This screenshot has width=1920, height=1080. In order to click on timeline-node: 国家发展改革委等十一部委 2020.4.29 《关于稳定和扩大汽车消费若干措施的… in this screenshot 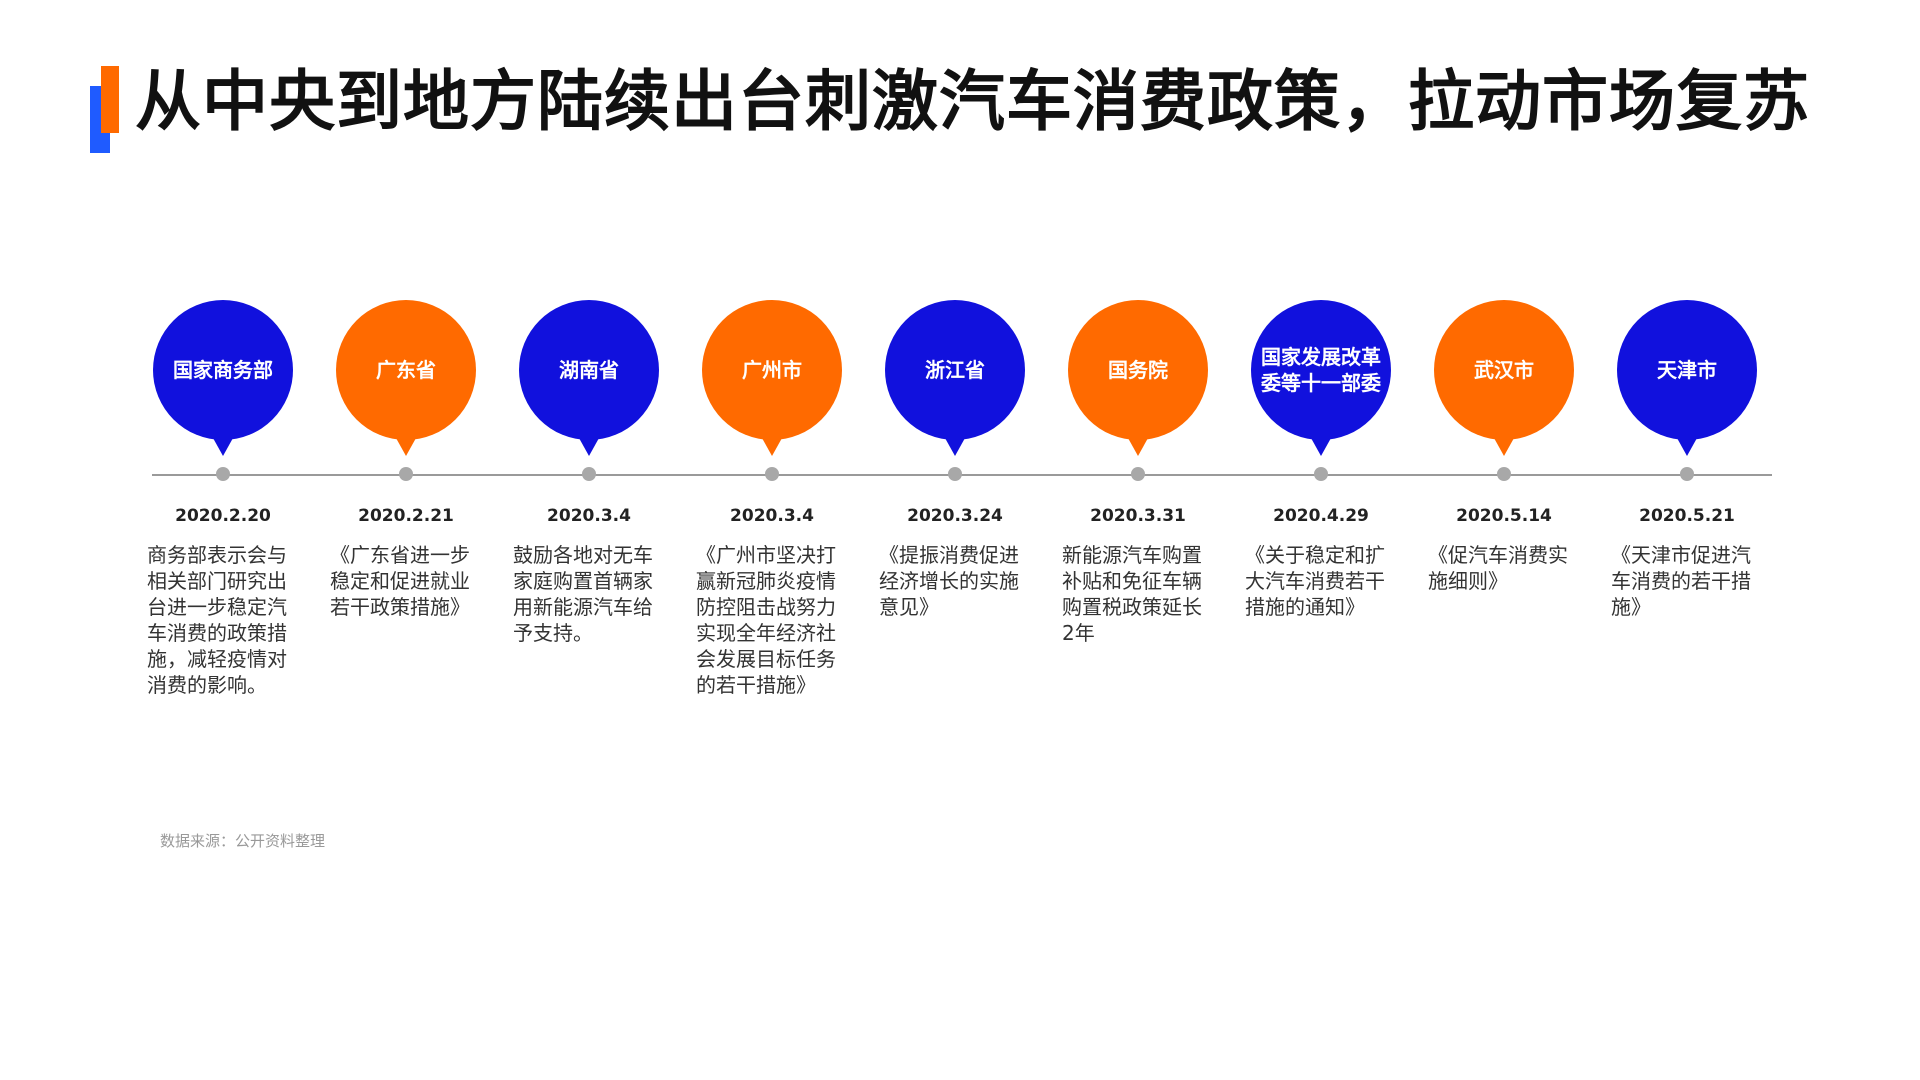, I will do `click(1321, 400)`.